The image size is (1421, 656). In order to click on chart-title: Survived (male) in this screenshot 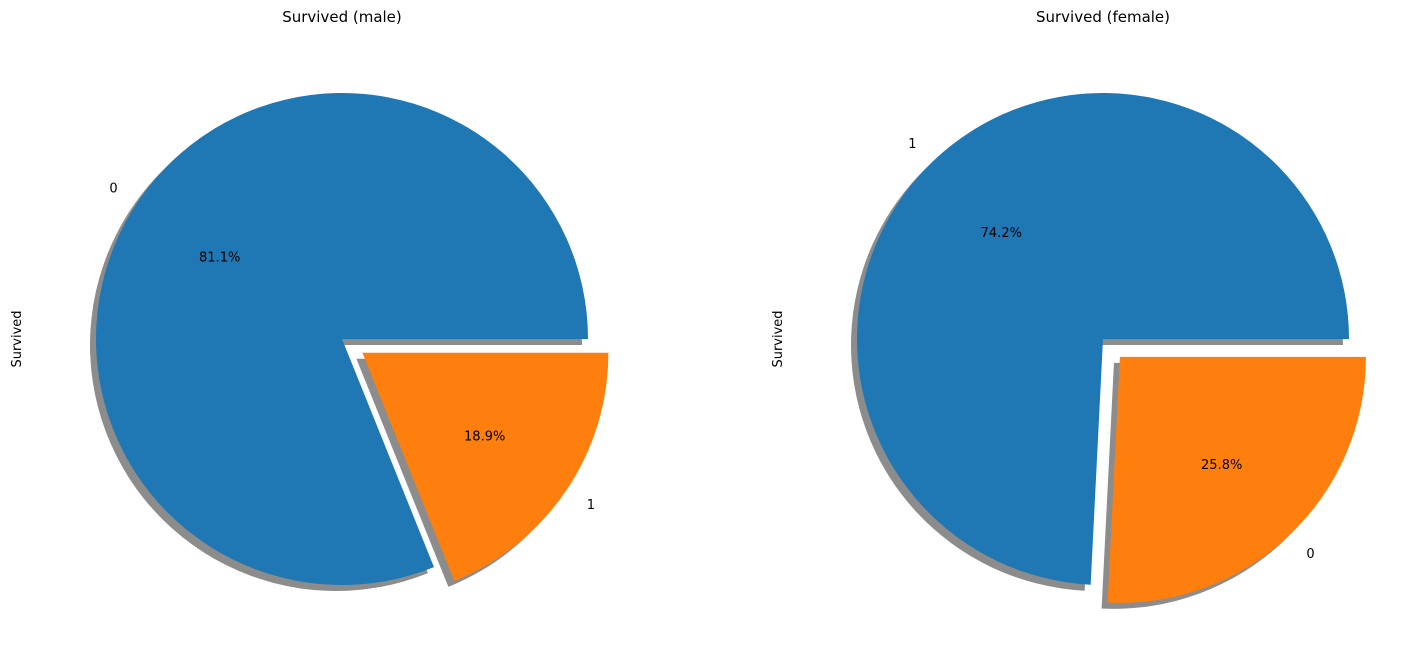, I will do `click(342, 17)`.